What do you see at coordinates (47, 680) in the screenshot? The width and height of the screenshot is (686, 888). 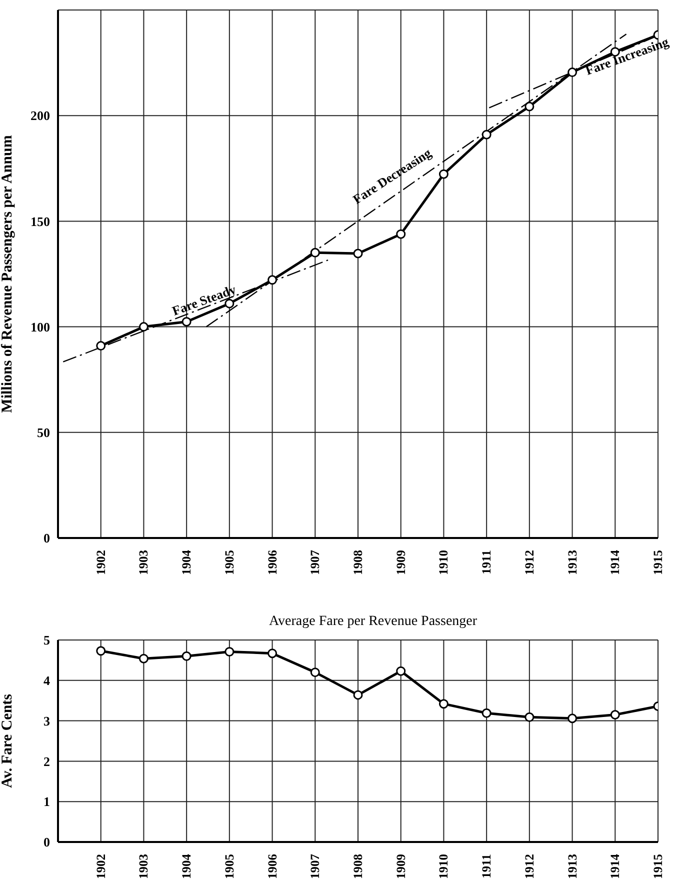 I see `y-tick-label: 4` at bounding box center [47, 680].